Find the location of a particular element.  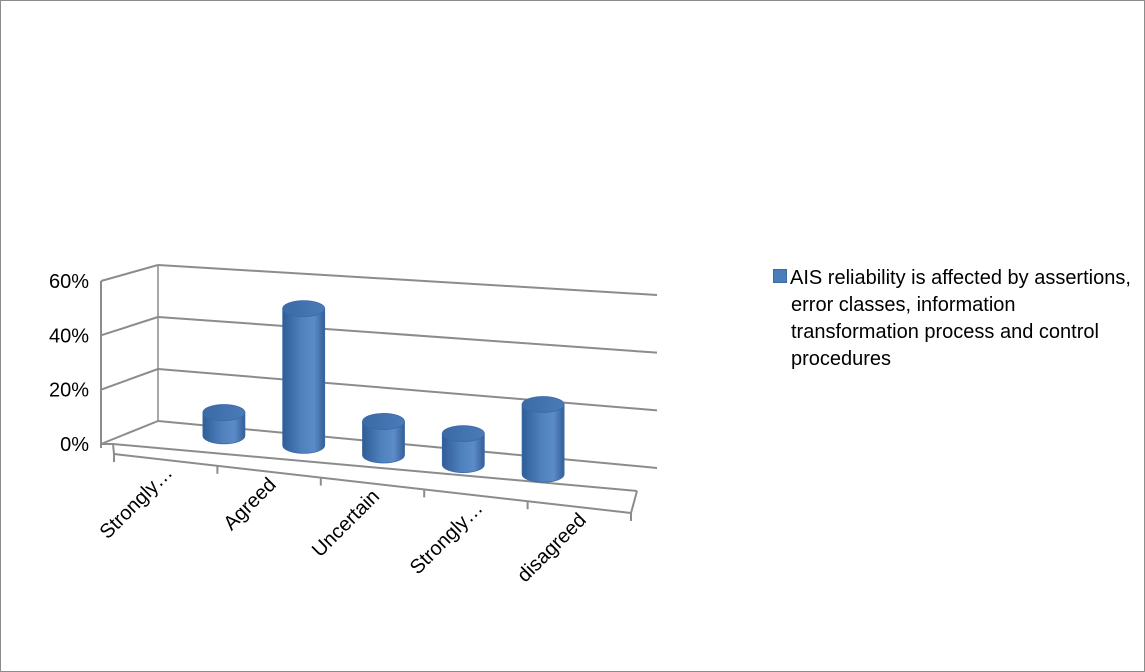

bar-layer is located at coordinates (383, 391).